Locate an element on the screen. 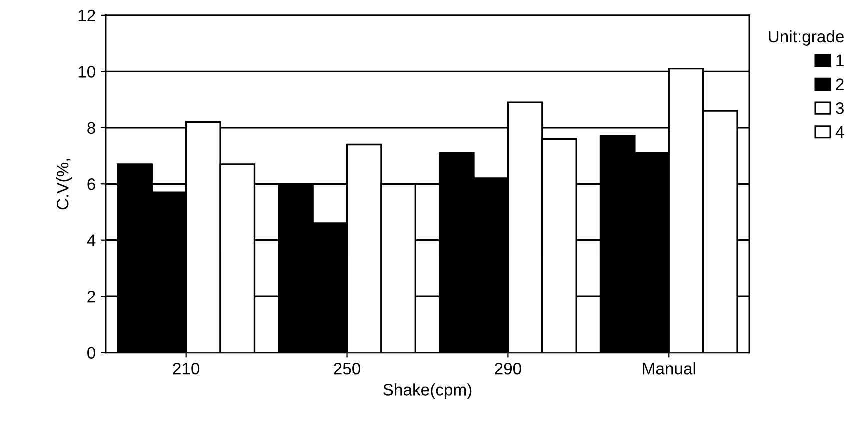 The image size is (847, 441). y-tick-label: 4 is located at coordinates (91, 240).